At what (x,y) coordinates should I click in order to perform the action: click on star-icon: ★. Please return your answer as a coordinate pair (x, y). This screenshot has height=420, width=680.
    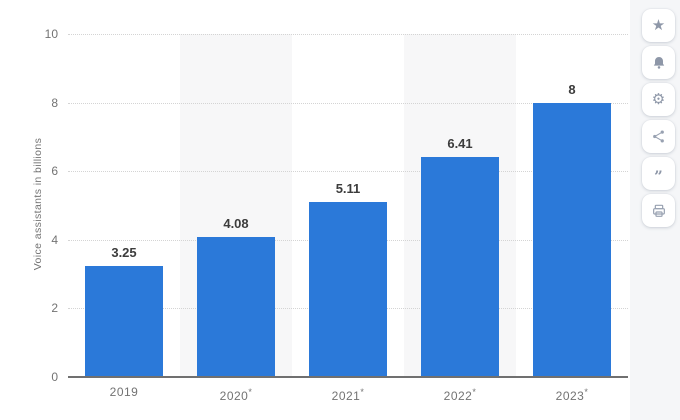
    Looking at the image, I should click on (658, 25).